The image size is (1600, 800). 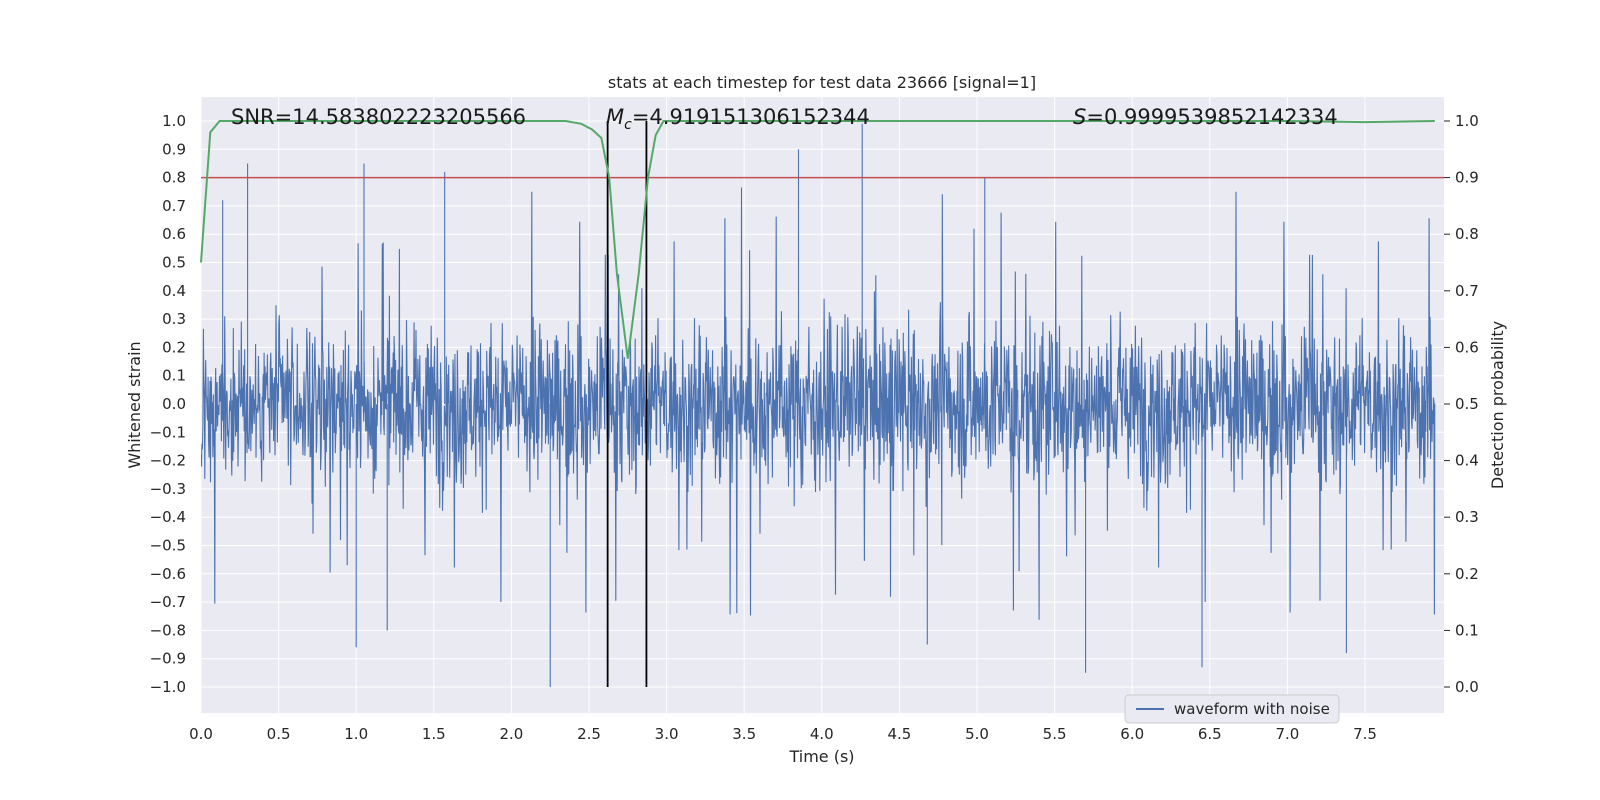 I want to click on y2-tick-label: 0.6, so click(x=1467, y=347).